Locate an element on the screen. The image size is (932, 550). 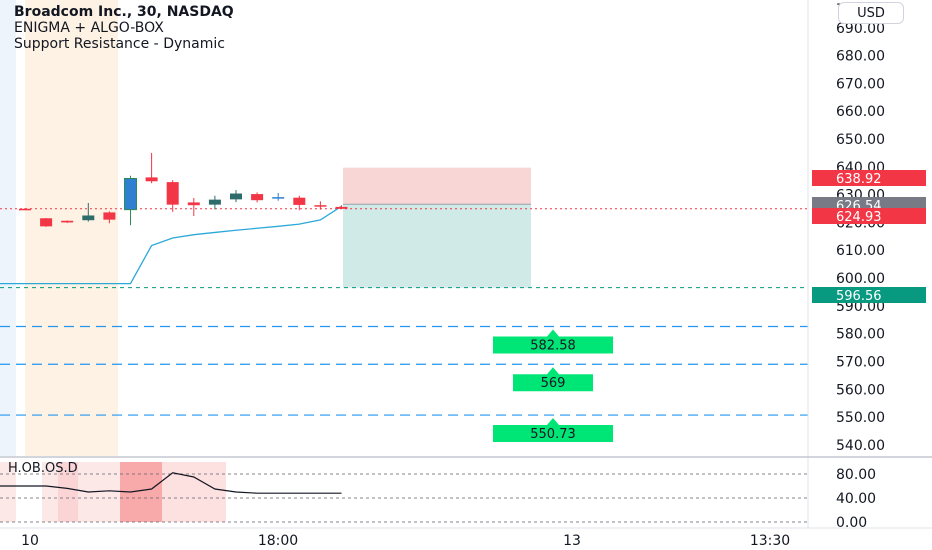
oscillator-tick-label: 0.00 is located at coordinates (851, 523).